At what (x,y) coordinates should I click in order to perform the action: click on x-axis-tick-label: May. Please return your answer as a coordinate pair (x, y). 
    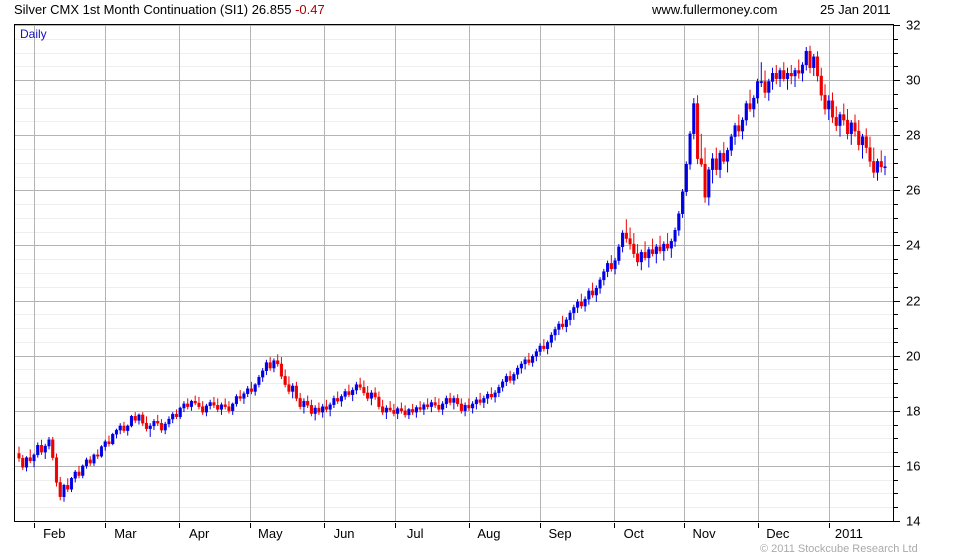
    Looking at the image, I should click on (270, 533).